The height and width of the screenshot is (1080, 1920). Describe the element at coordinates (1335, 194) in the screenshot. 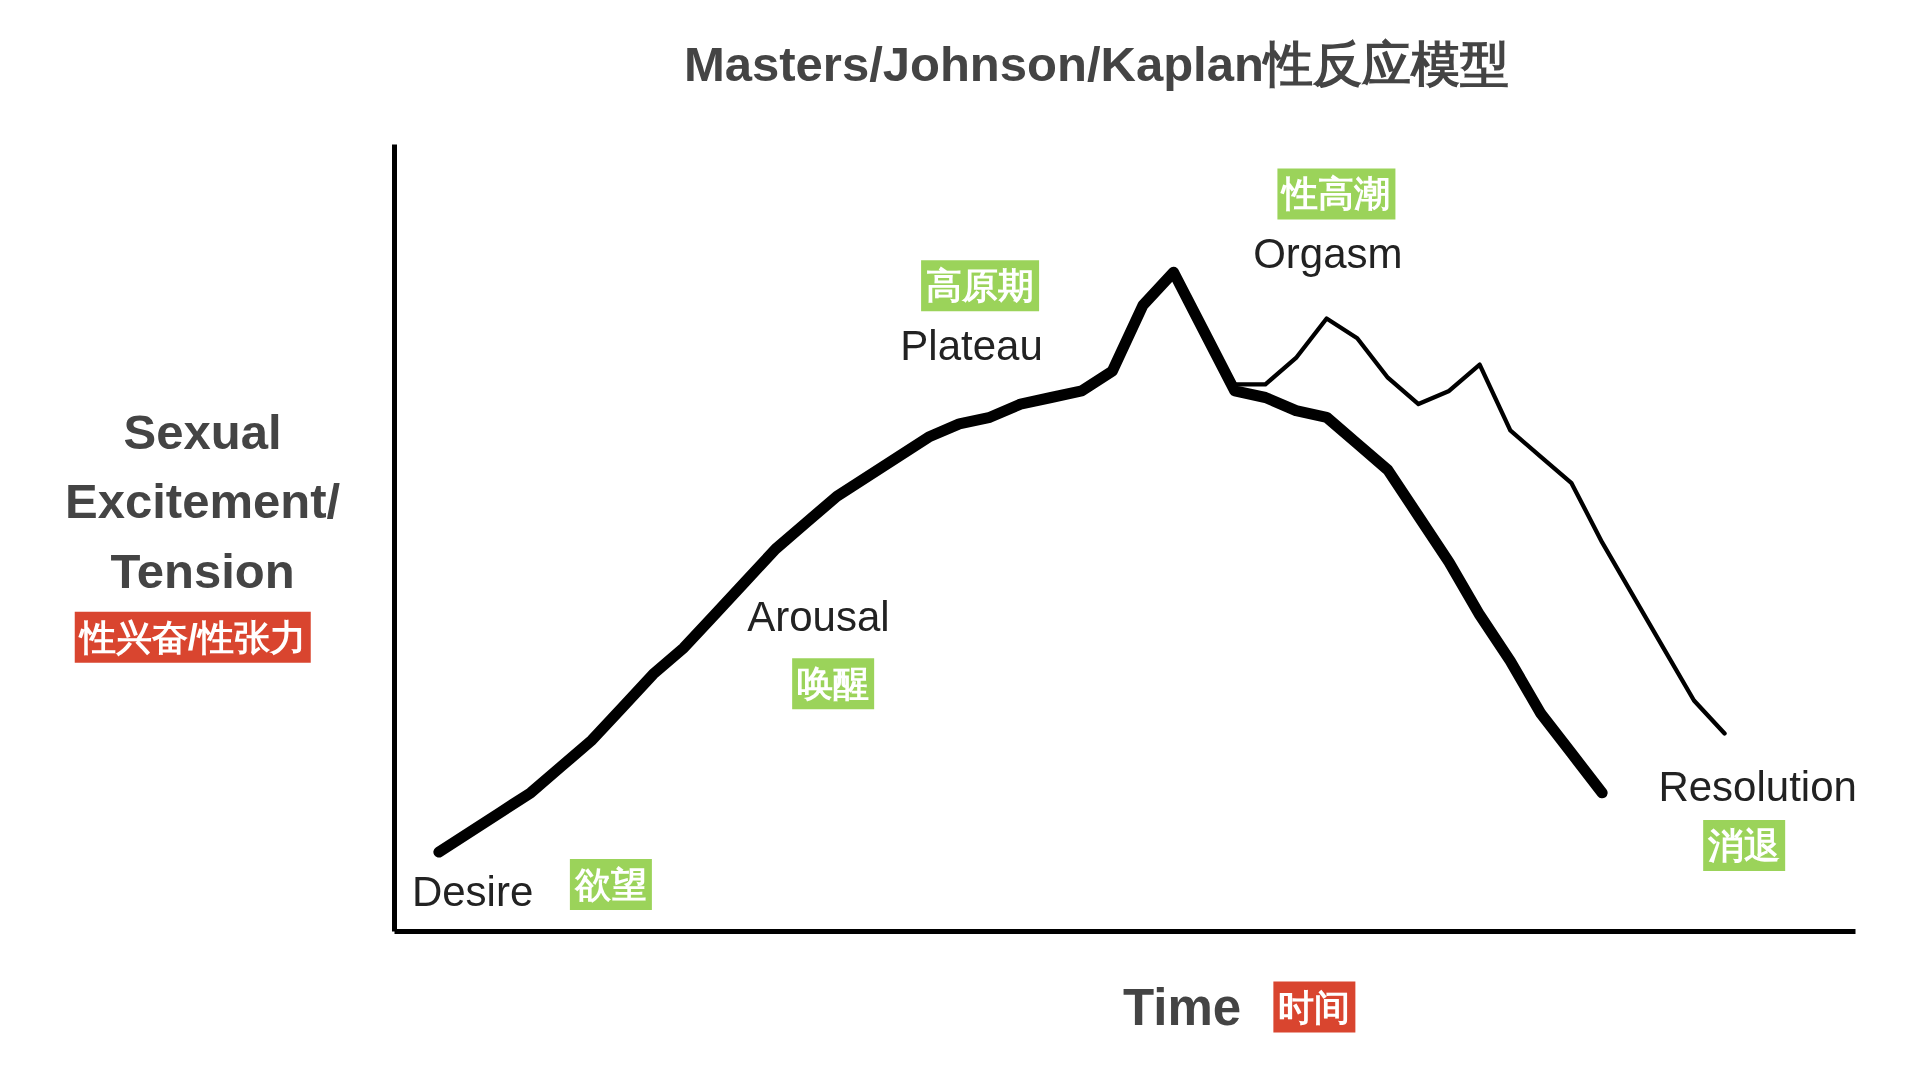

I see `text: 性高潮` at that location.